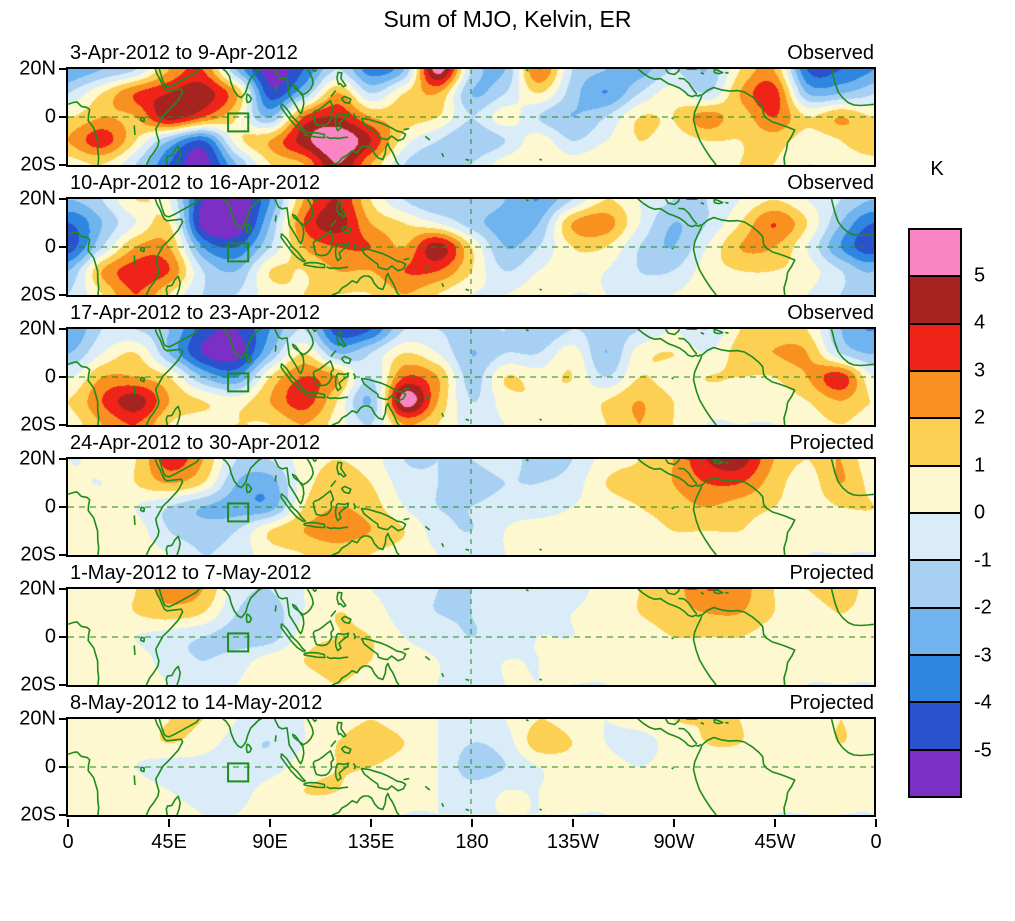  Describe the element at coordinates (983, 655) in the screenshot. I see `colorbar-tick-label: -3` at that location.